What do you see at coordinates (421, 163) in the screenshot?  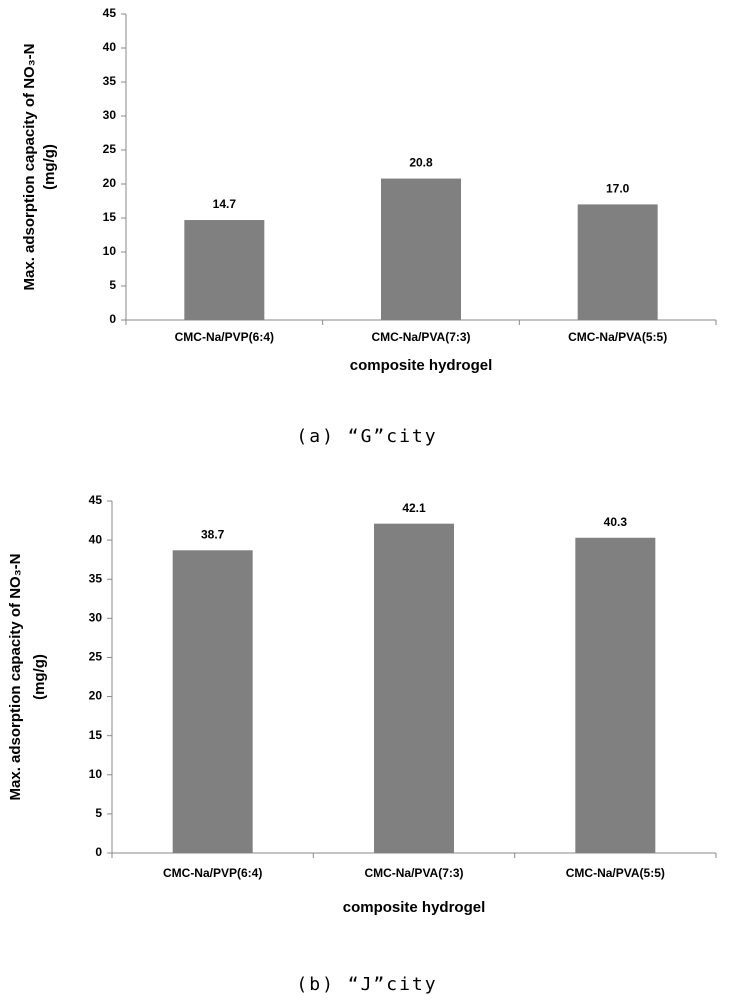 I see `value-label: 20.8` at bounding box center [421, 163].